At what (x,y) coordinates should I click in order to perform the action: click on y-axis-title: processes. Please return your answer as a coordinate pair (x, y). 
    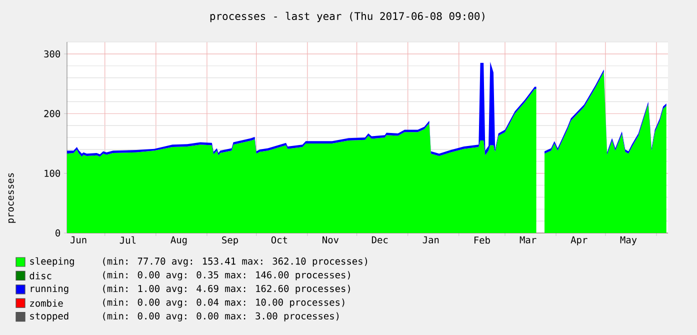
    Looking at the image, I should click on (12, 198).